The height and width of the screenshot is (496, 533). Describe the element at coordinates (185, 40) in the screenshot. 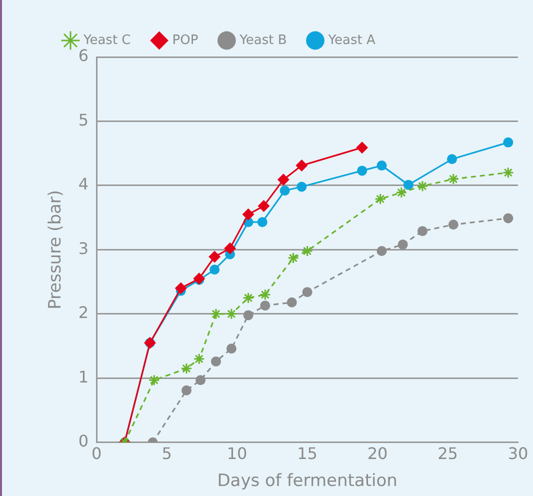

I see `legend-label: POP` at that location.